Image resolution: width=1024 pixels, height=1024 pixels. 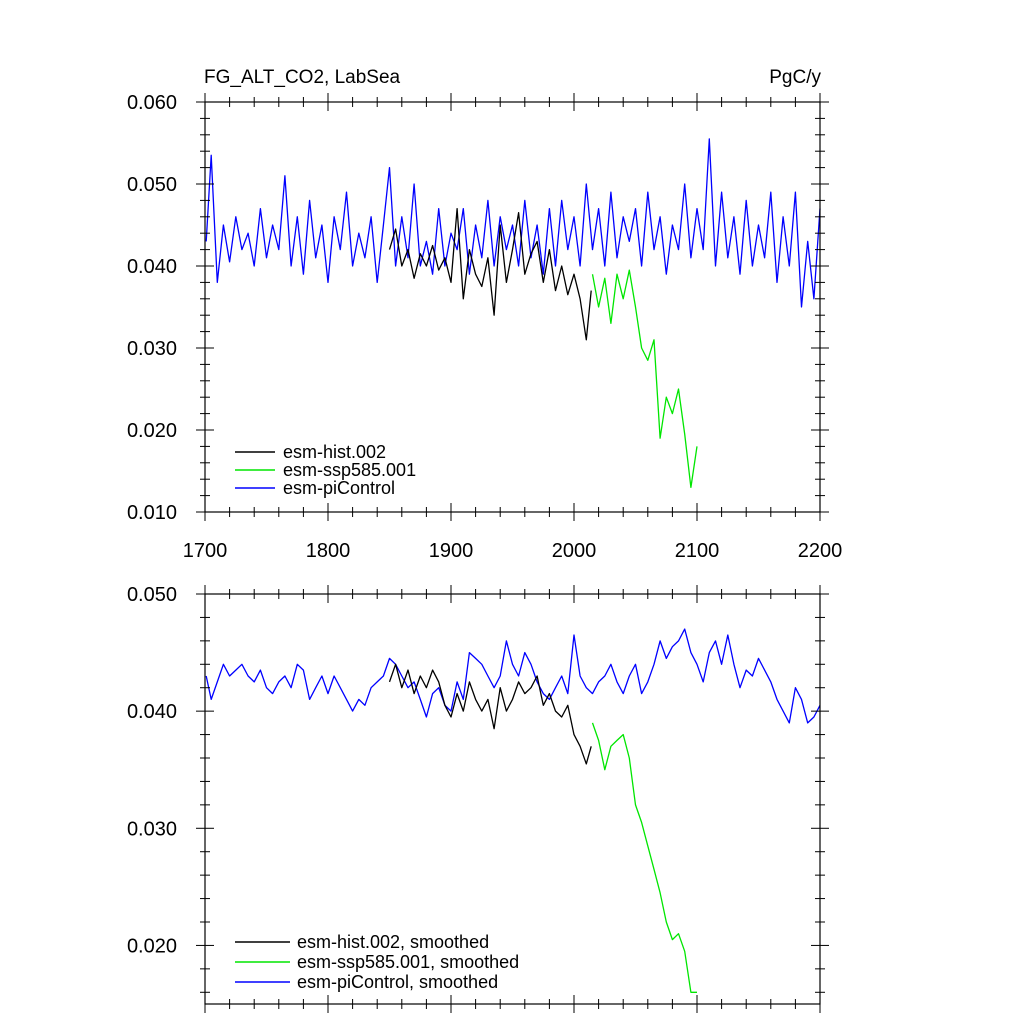 I want to click on top-chart-units: PgC/y, so click(x=795, y=77).